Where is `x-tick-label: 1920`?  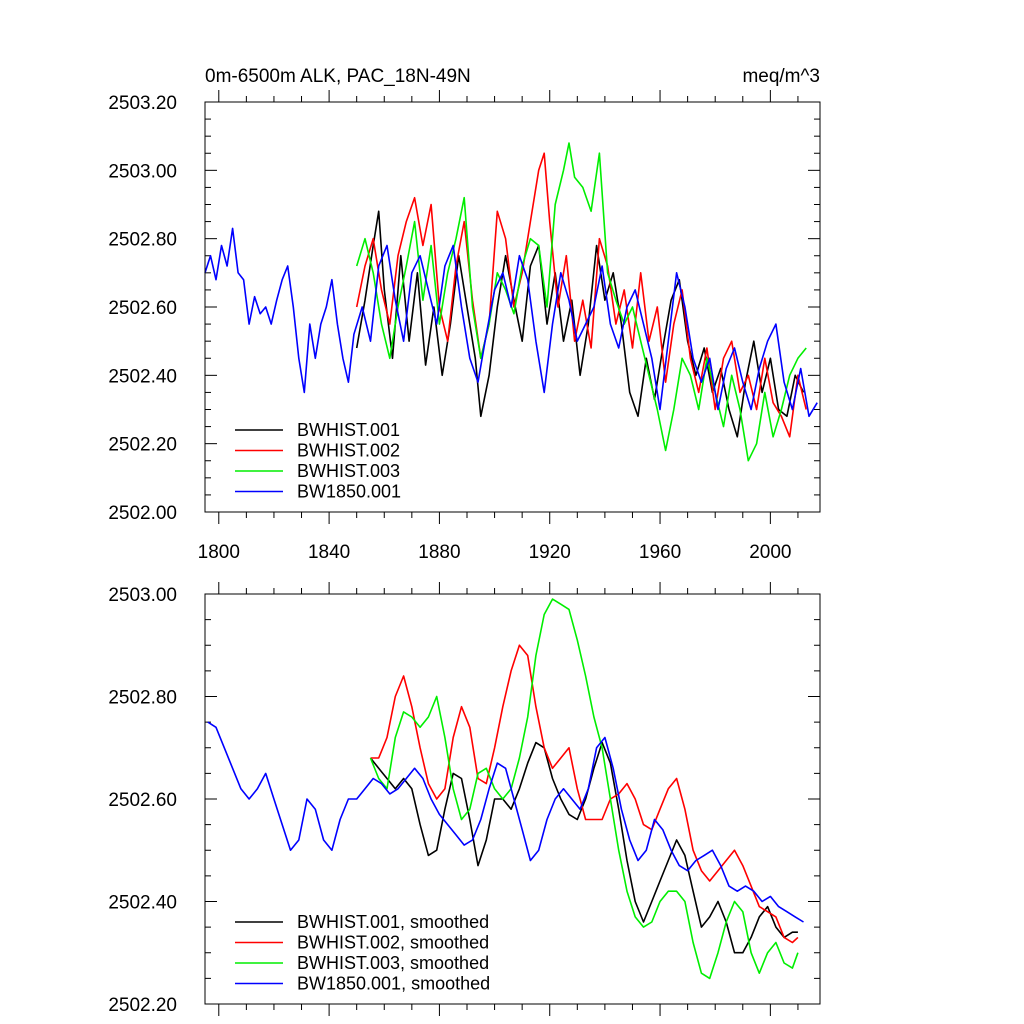 x-tick-label: 1920 is located at coordinates (550, 552).